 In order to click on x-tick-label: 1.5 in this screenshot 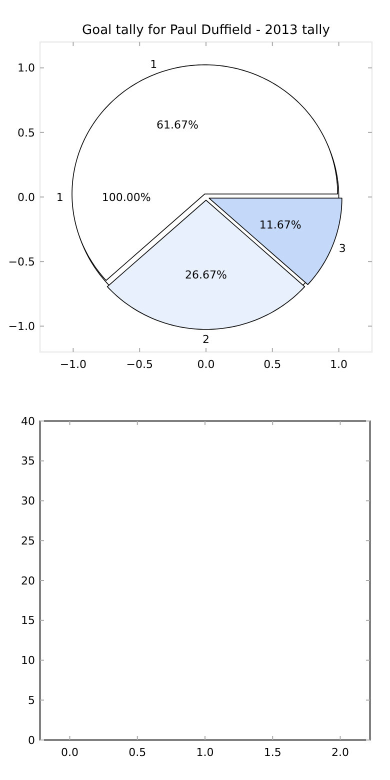, I will do `click(273, 752)`.